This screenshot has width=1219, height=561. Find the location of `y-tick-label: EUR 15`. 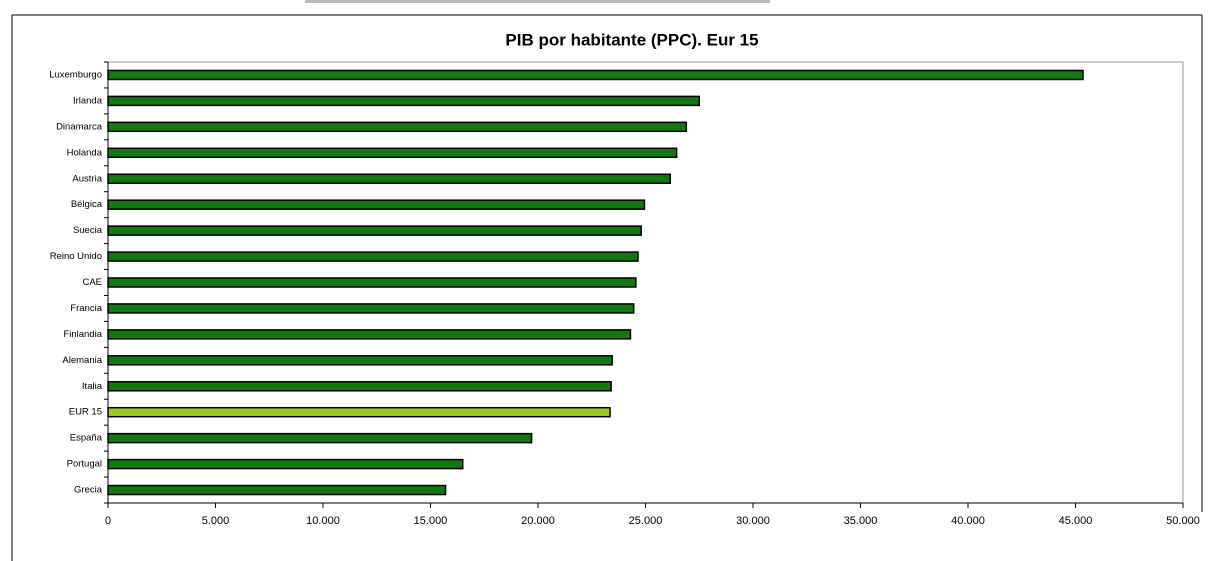

y-tick-label: EUR 15 is located at coordinates (85, 412).